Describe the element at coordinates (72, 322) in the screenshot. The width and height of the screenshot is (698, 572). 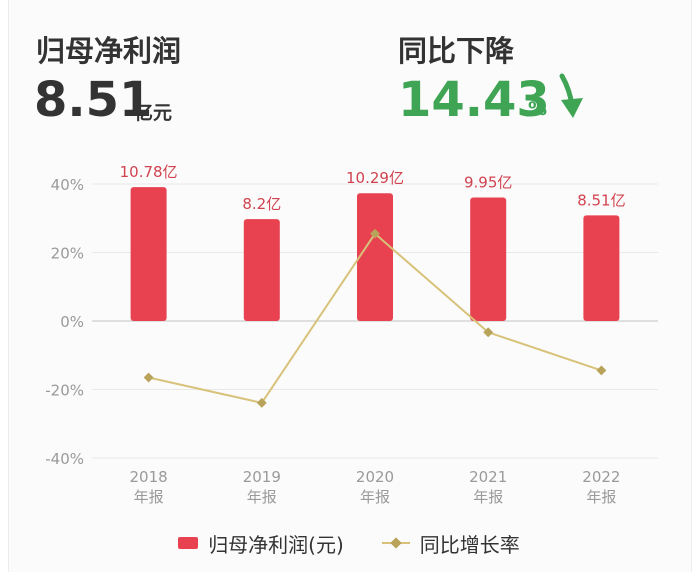
I see `y-tick-label: 0%` at that location.